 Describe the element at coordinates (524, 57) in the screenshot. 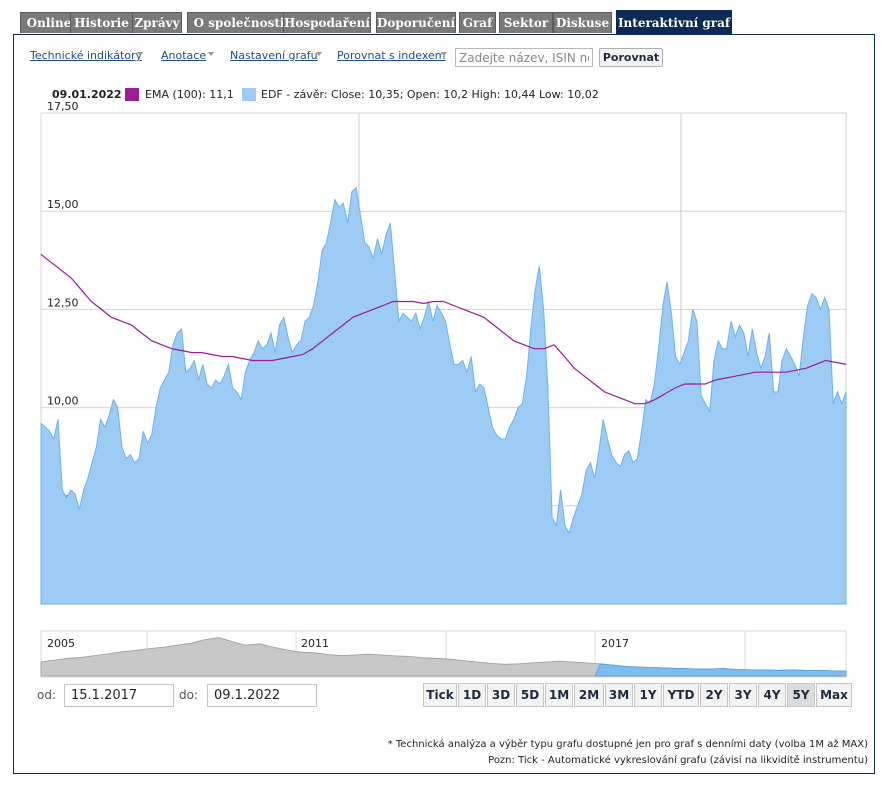

I see `search-input` at that location.